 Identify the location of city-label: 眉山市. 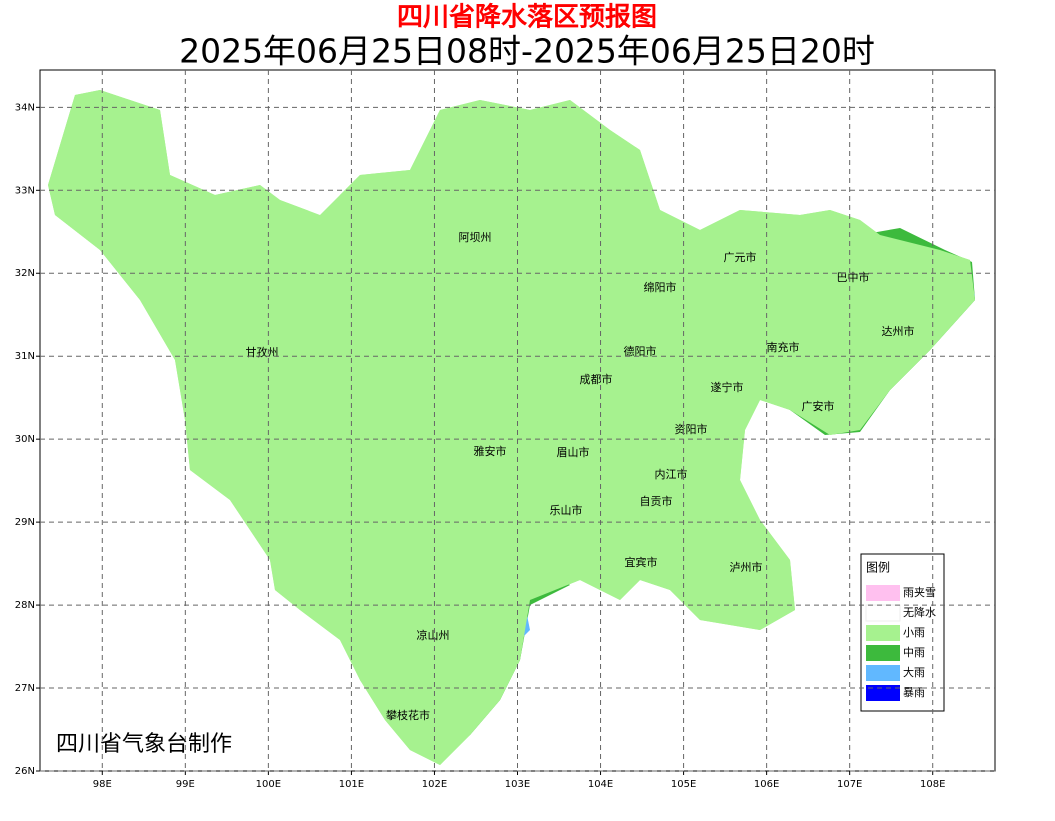
(573, 452).